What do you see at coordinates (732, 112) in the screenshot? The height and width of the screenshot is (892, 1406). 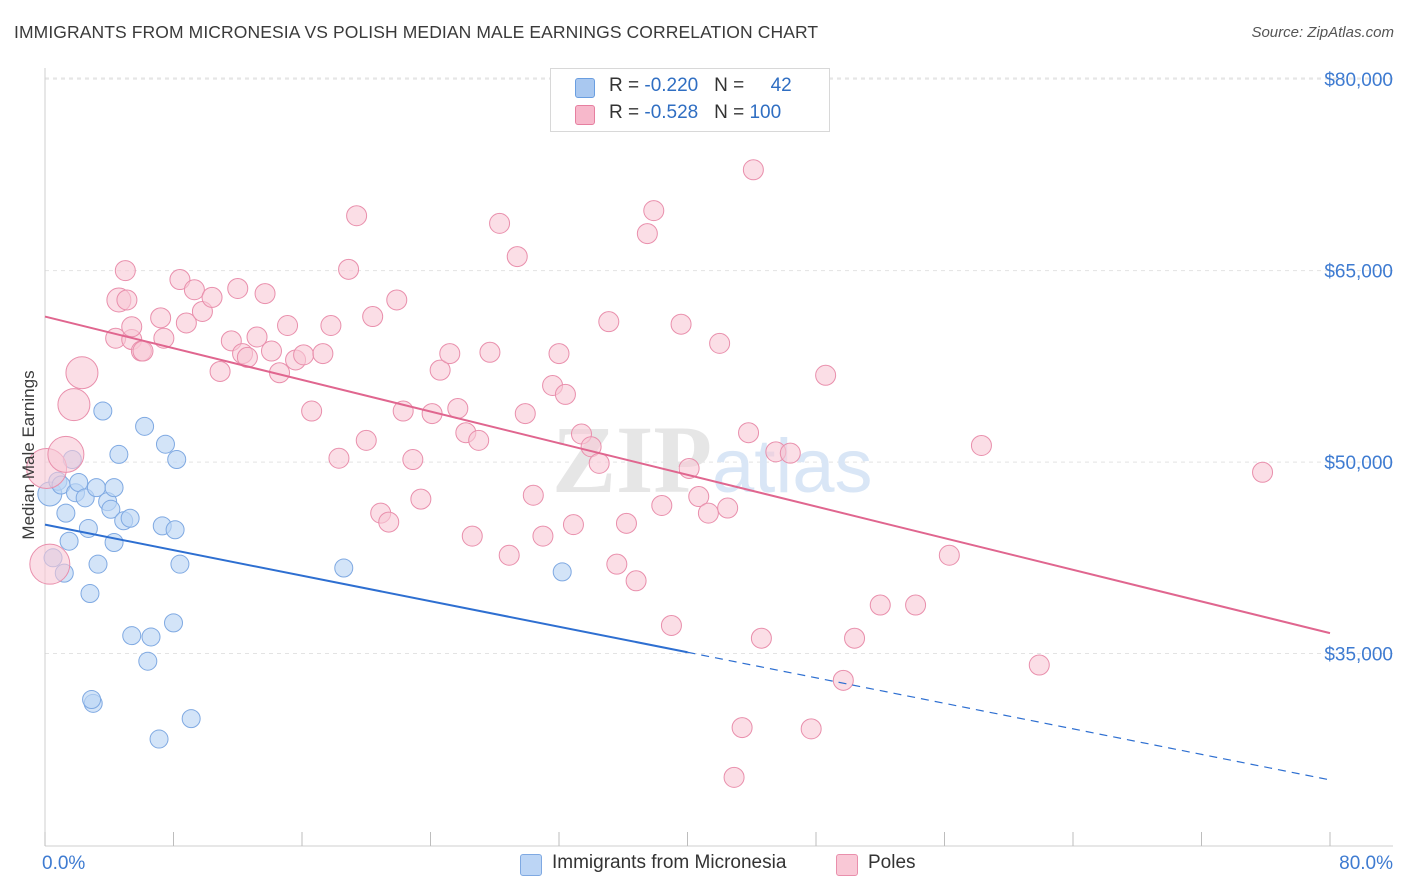 I see `legend-n-label: N =` at bounding box center [732, 112].